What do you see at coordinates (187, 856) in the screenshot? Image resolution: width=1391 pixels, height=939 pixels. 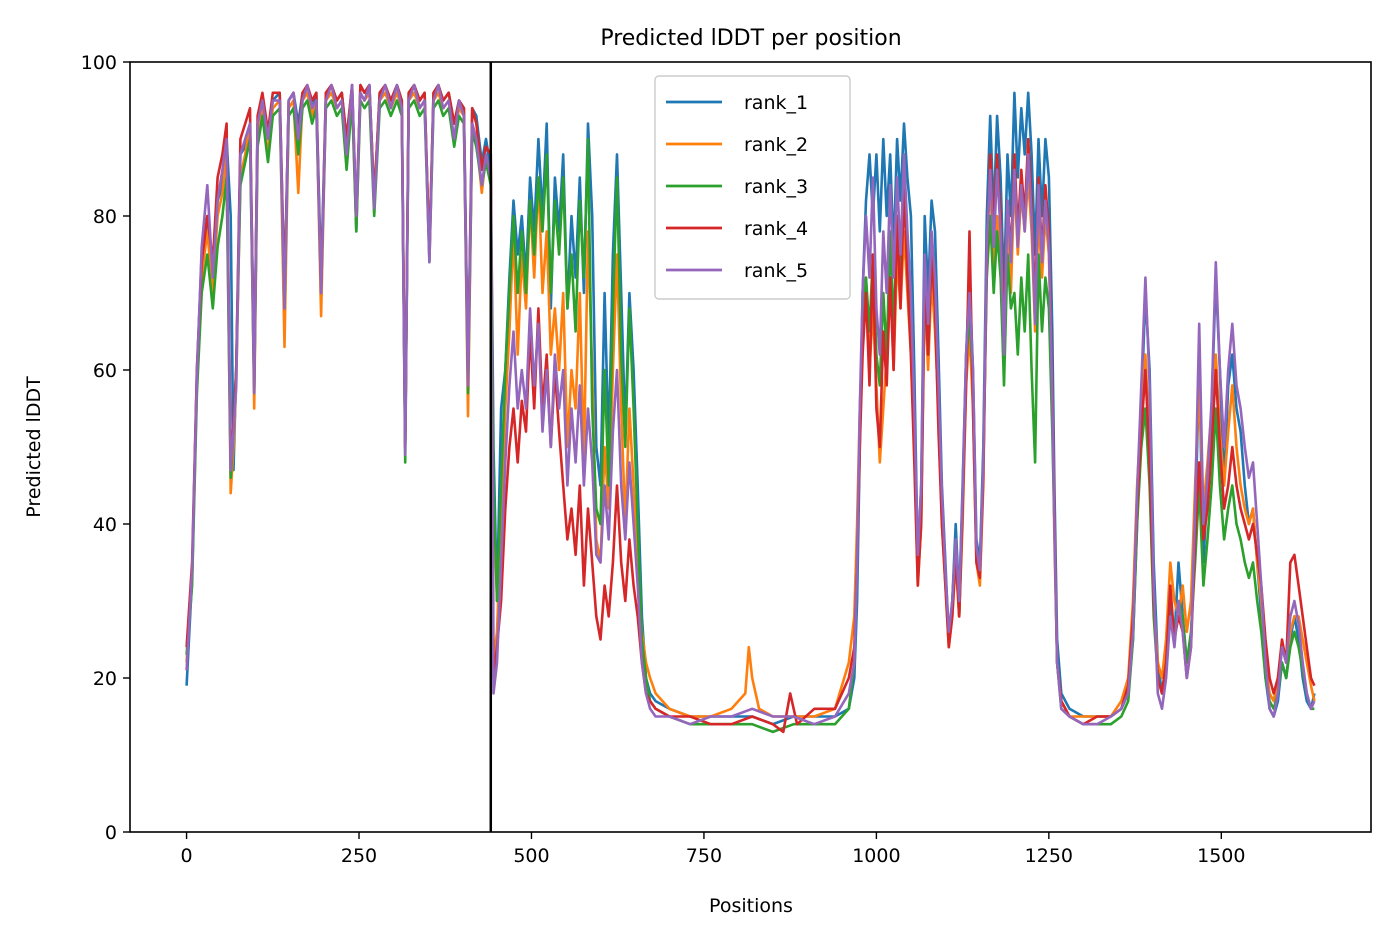 I see `x-tick-label: 0` at bounding box center [187, 856].